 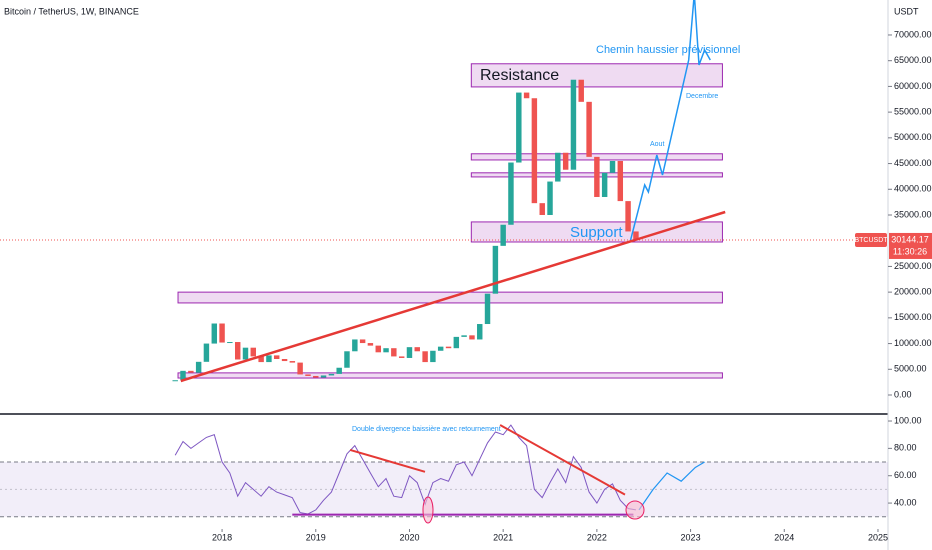 What do you see at coordinates (905, 502) in the screenshot?
I see `rsi-tick-label: 40.00` at bounding box center [905, 502].